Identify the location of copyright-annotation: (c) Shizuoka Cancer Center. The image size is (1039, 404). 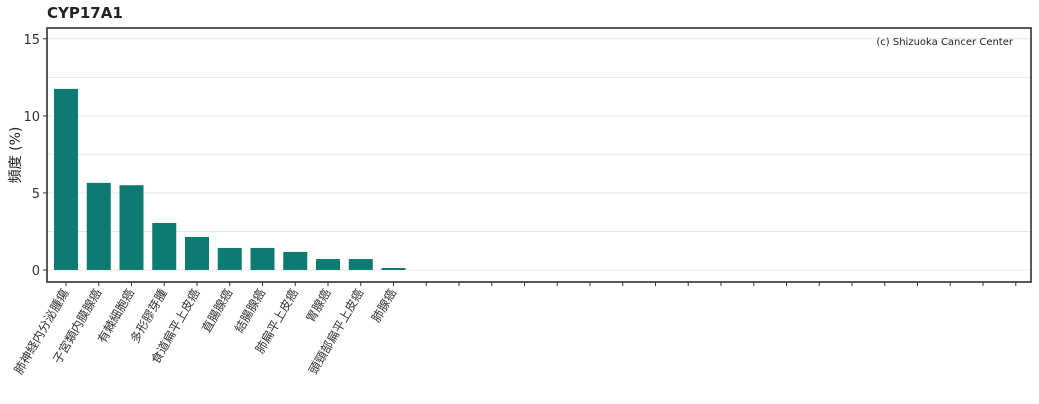
(945, 42).